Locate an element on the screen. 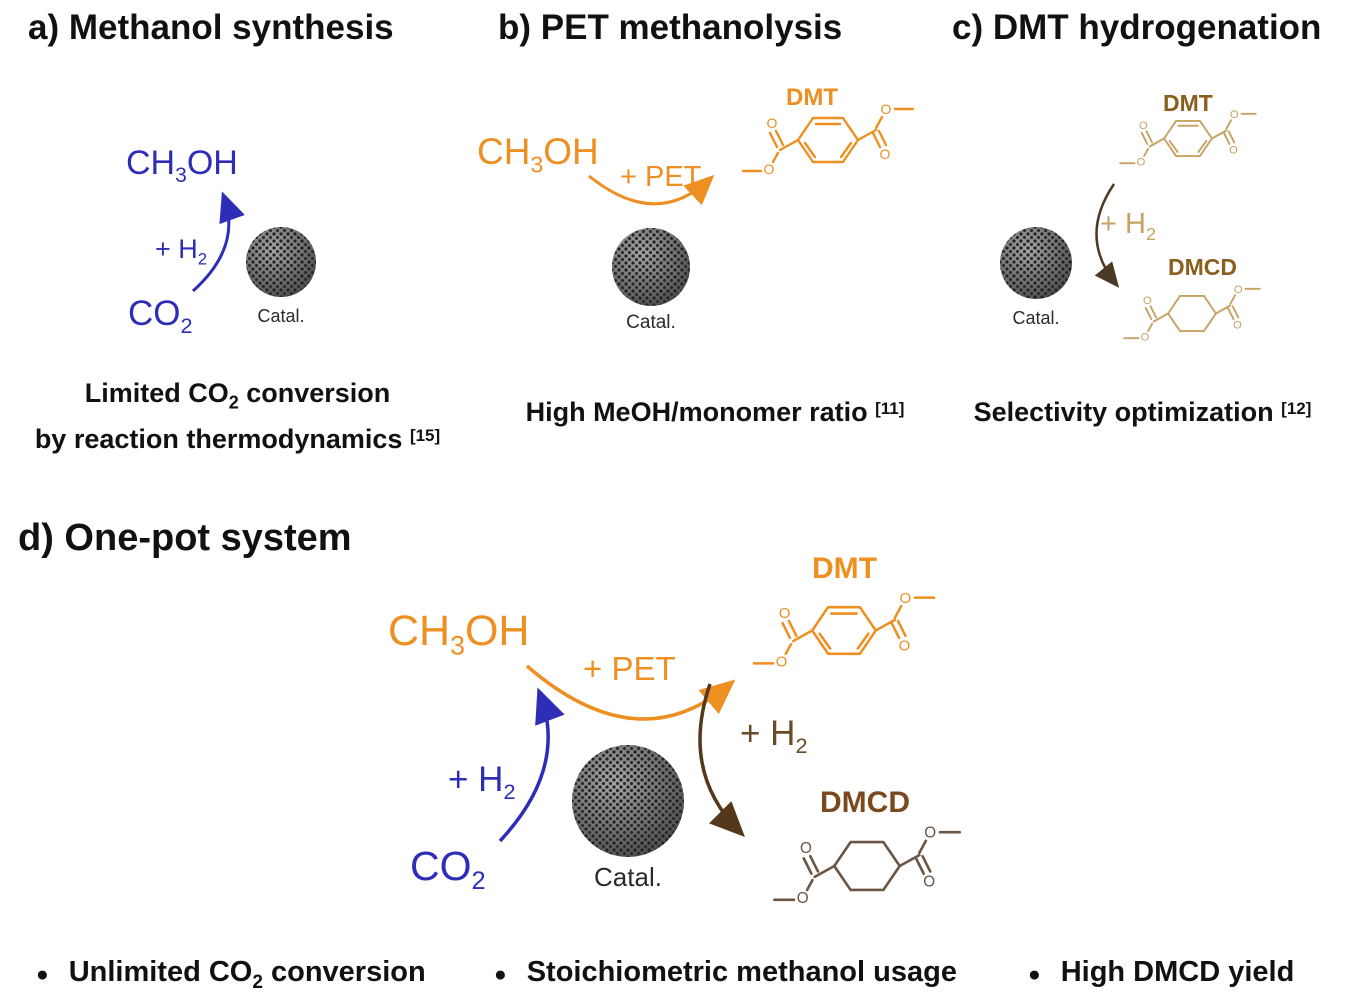 This screenshot has height=1004, width=1355. bullet-sub: 2 is located at coordinates (257, 982).